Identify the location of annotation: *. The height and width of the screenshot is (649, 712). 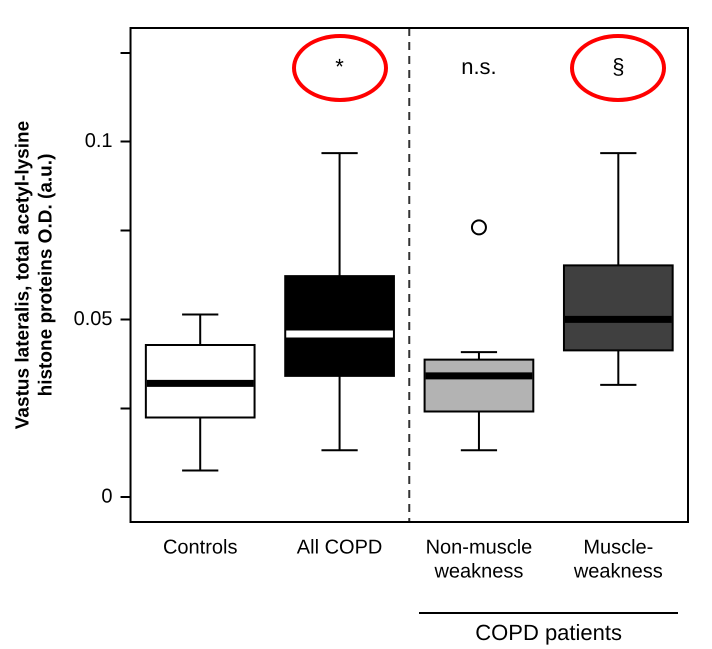
(339, 67).